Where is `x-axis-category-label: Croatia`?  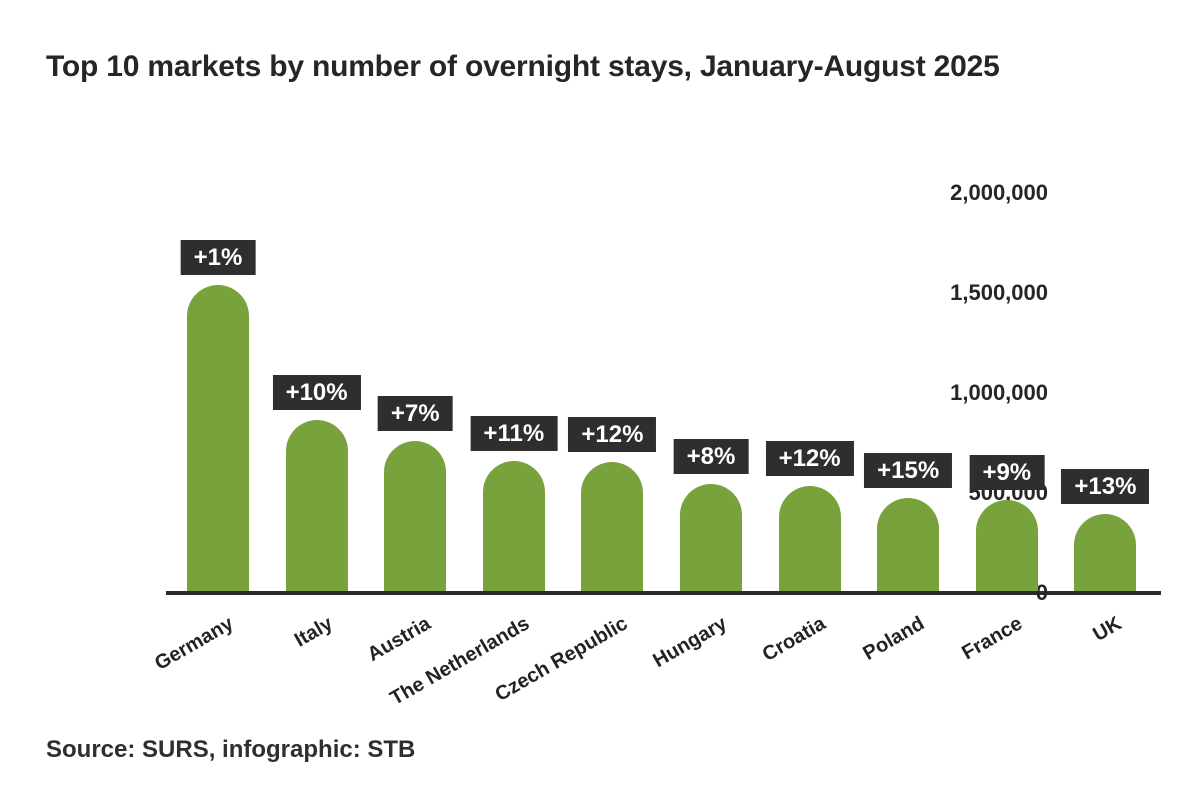 x-axis-category-label: Croatia is located at coordinates (794, 639).